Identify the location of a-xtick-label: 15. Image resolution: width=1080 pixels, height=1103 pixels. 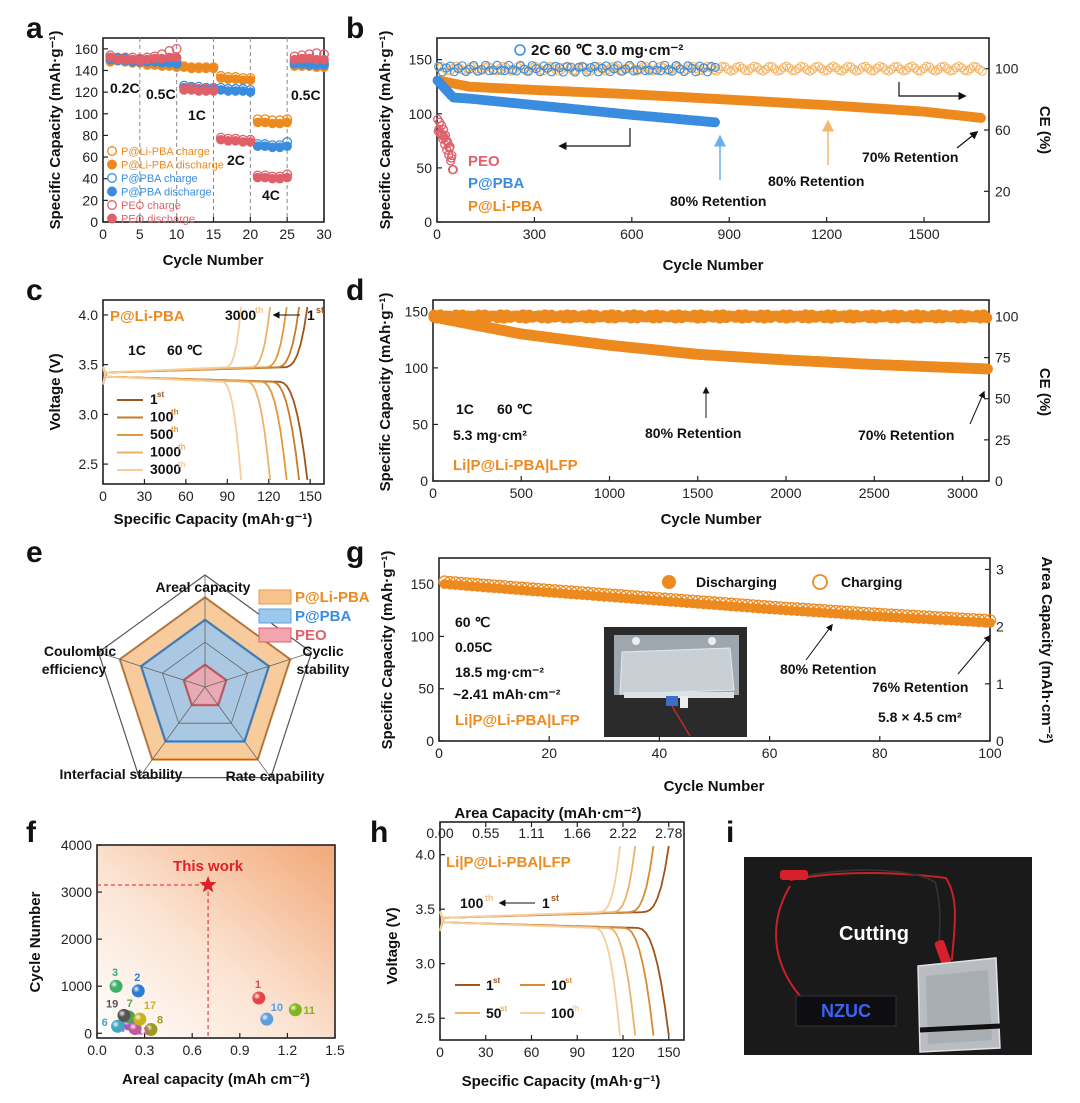
(214, 234).